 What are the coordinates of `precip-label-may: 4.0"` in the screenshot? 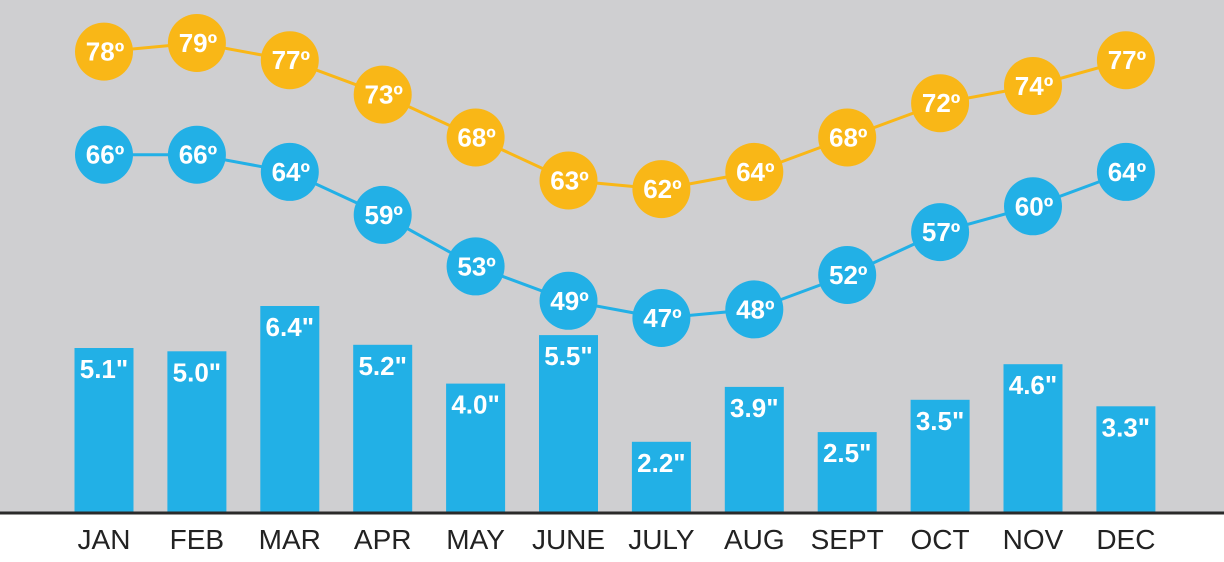 It's located at (475, 405).